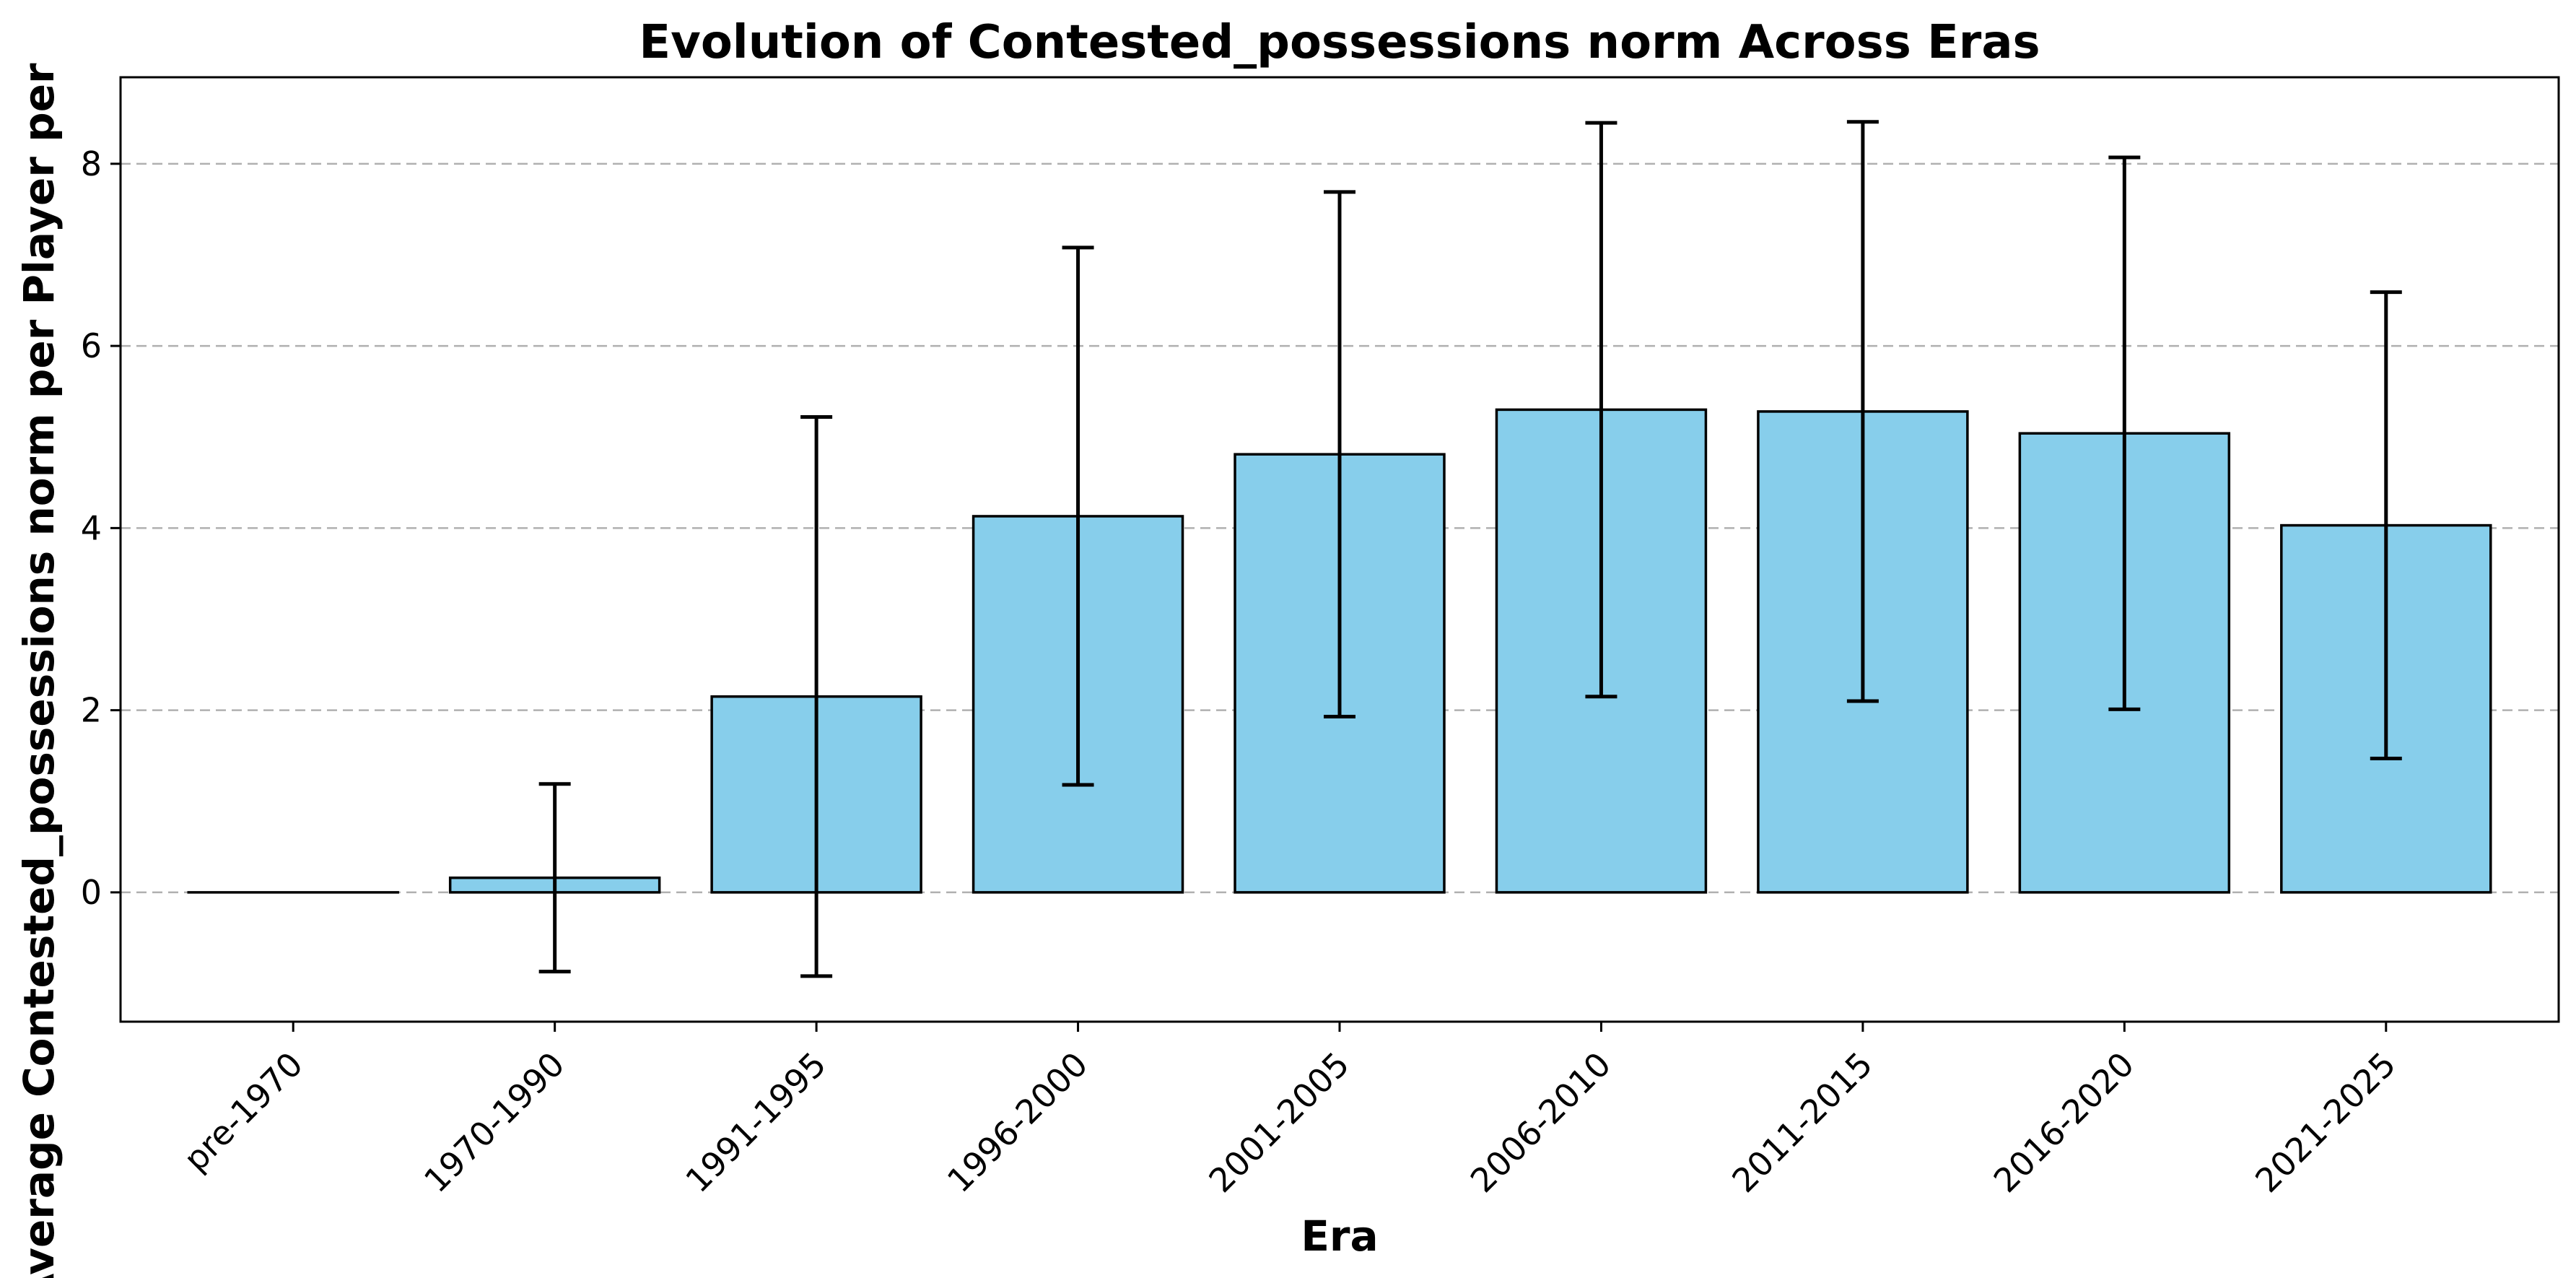 The height and width of the screenshot is (1278, 2576). What do you see at coordinates (243, 1112) in the screenshot?
I see `x-tick-label: pre-1970` at bounding box center [243, 1112].